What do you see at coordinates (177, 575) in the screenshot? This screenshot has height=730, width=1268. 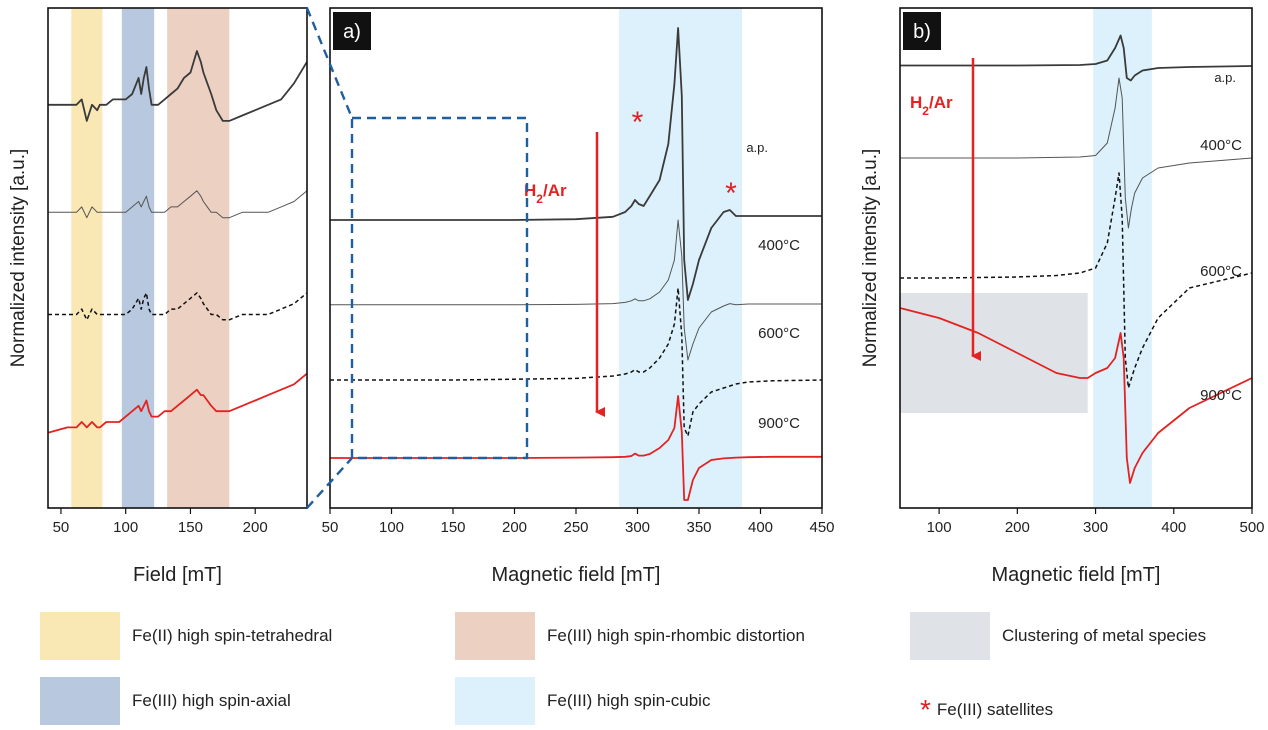 I see `x-axis-label: Field [mT]` at bounding box center [177, 575].